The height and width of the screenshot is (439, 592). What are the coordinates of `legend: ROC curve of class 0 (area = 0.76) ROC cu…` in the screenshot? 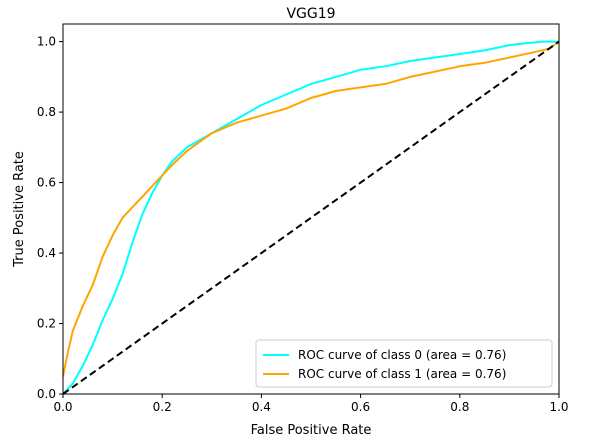 It's located at (404, 363).